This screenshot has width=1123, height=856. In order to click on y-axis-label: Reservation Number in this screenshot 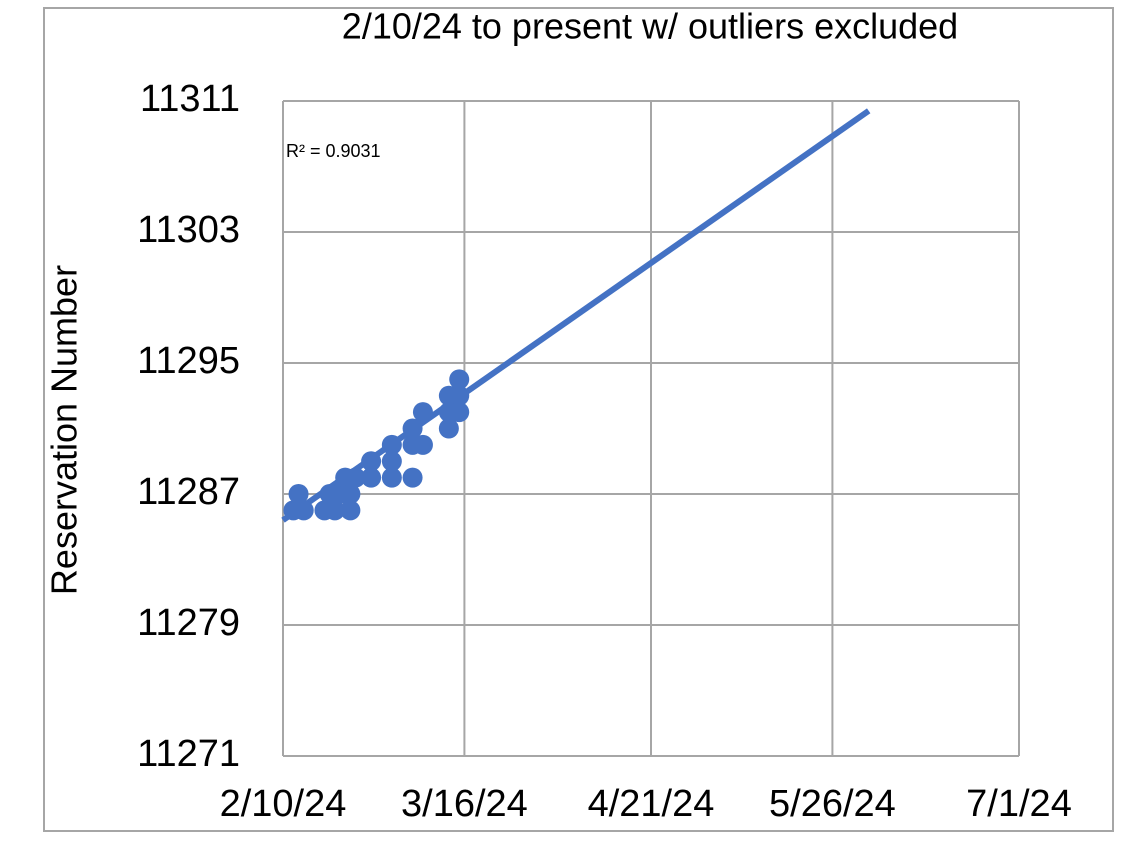, I will do `click(64, 430)`.